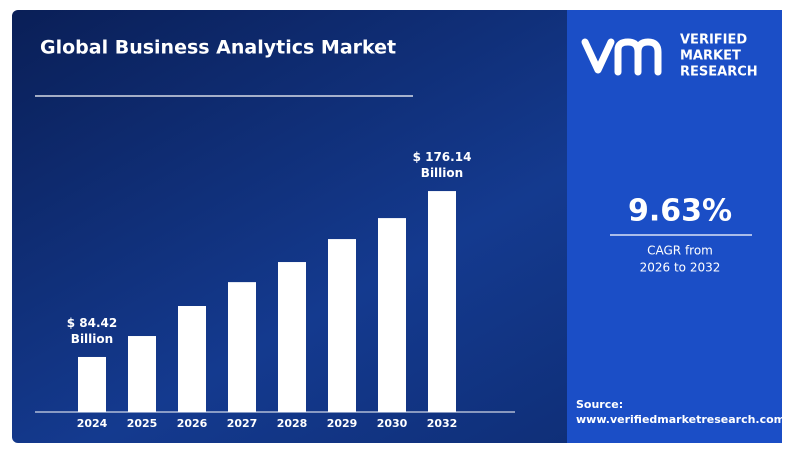 The width and height of the screenshot is (793, 454). Describe the element at coordinates (710, 56) in the screenshot. I see `logo-text: MARKET` at that location.